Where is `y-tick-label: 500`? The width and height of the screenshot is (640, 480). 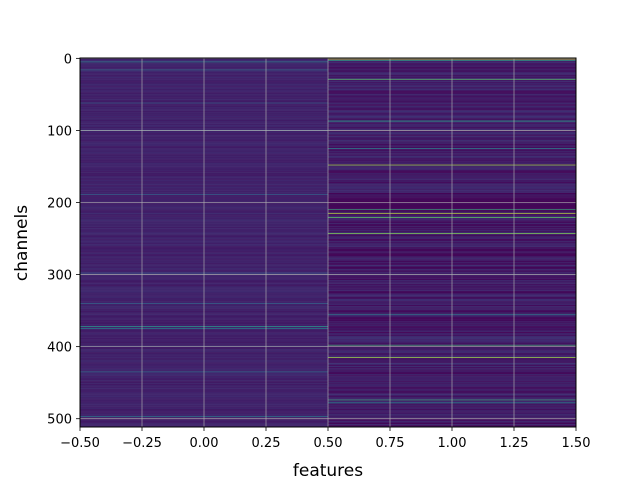
y-tick-label: 500 is located at coordinates (59, 420).